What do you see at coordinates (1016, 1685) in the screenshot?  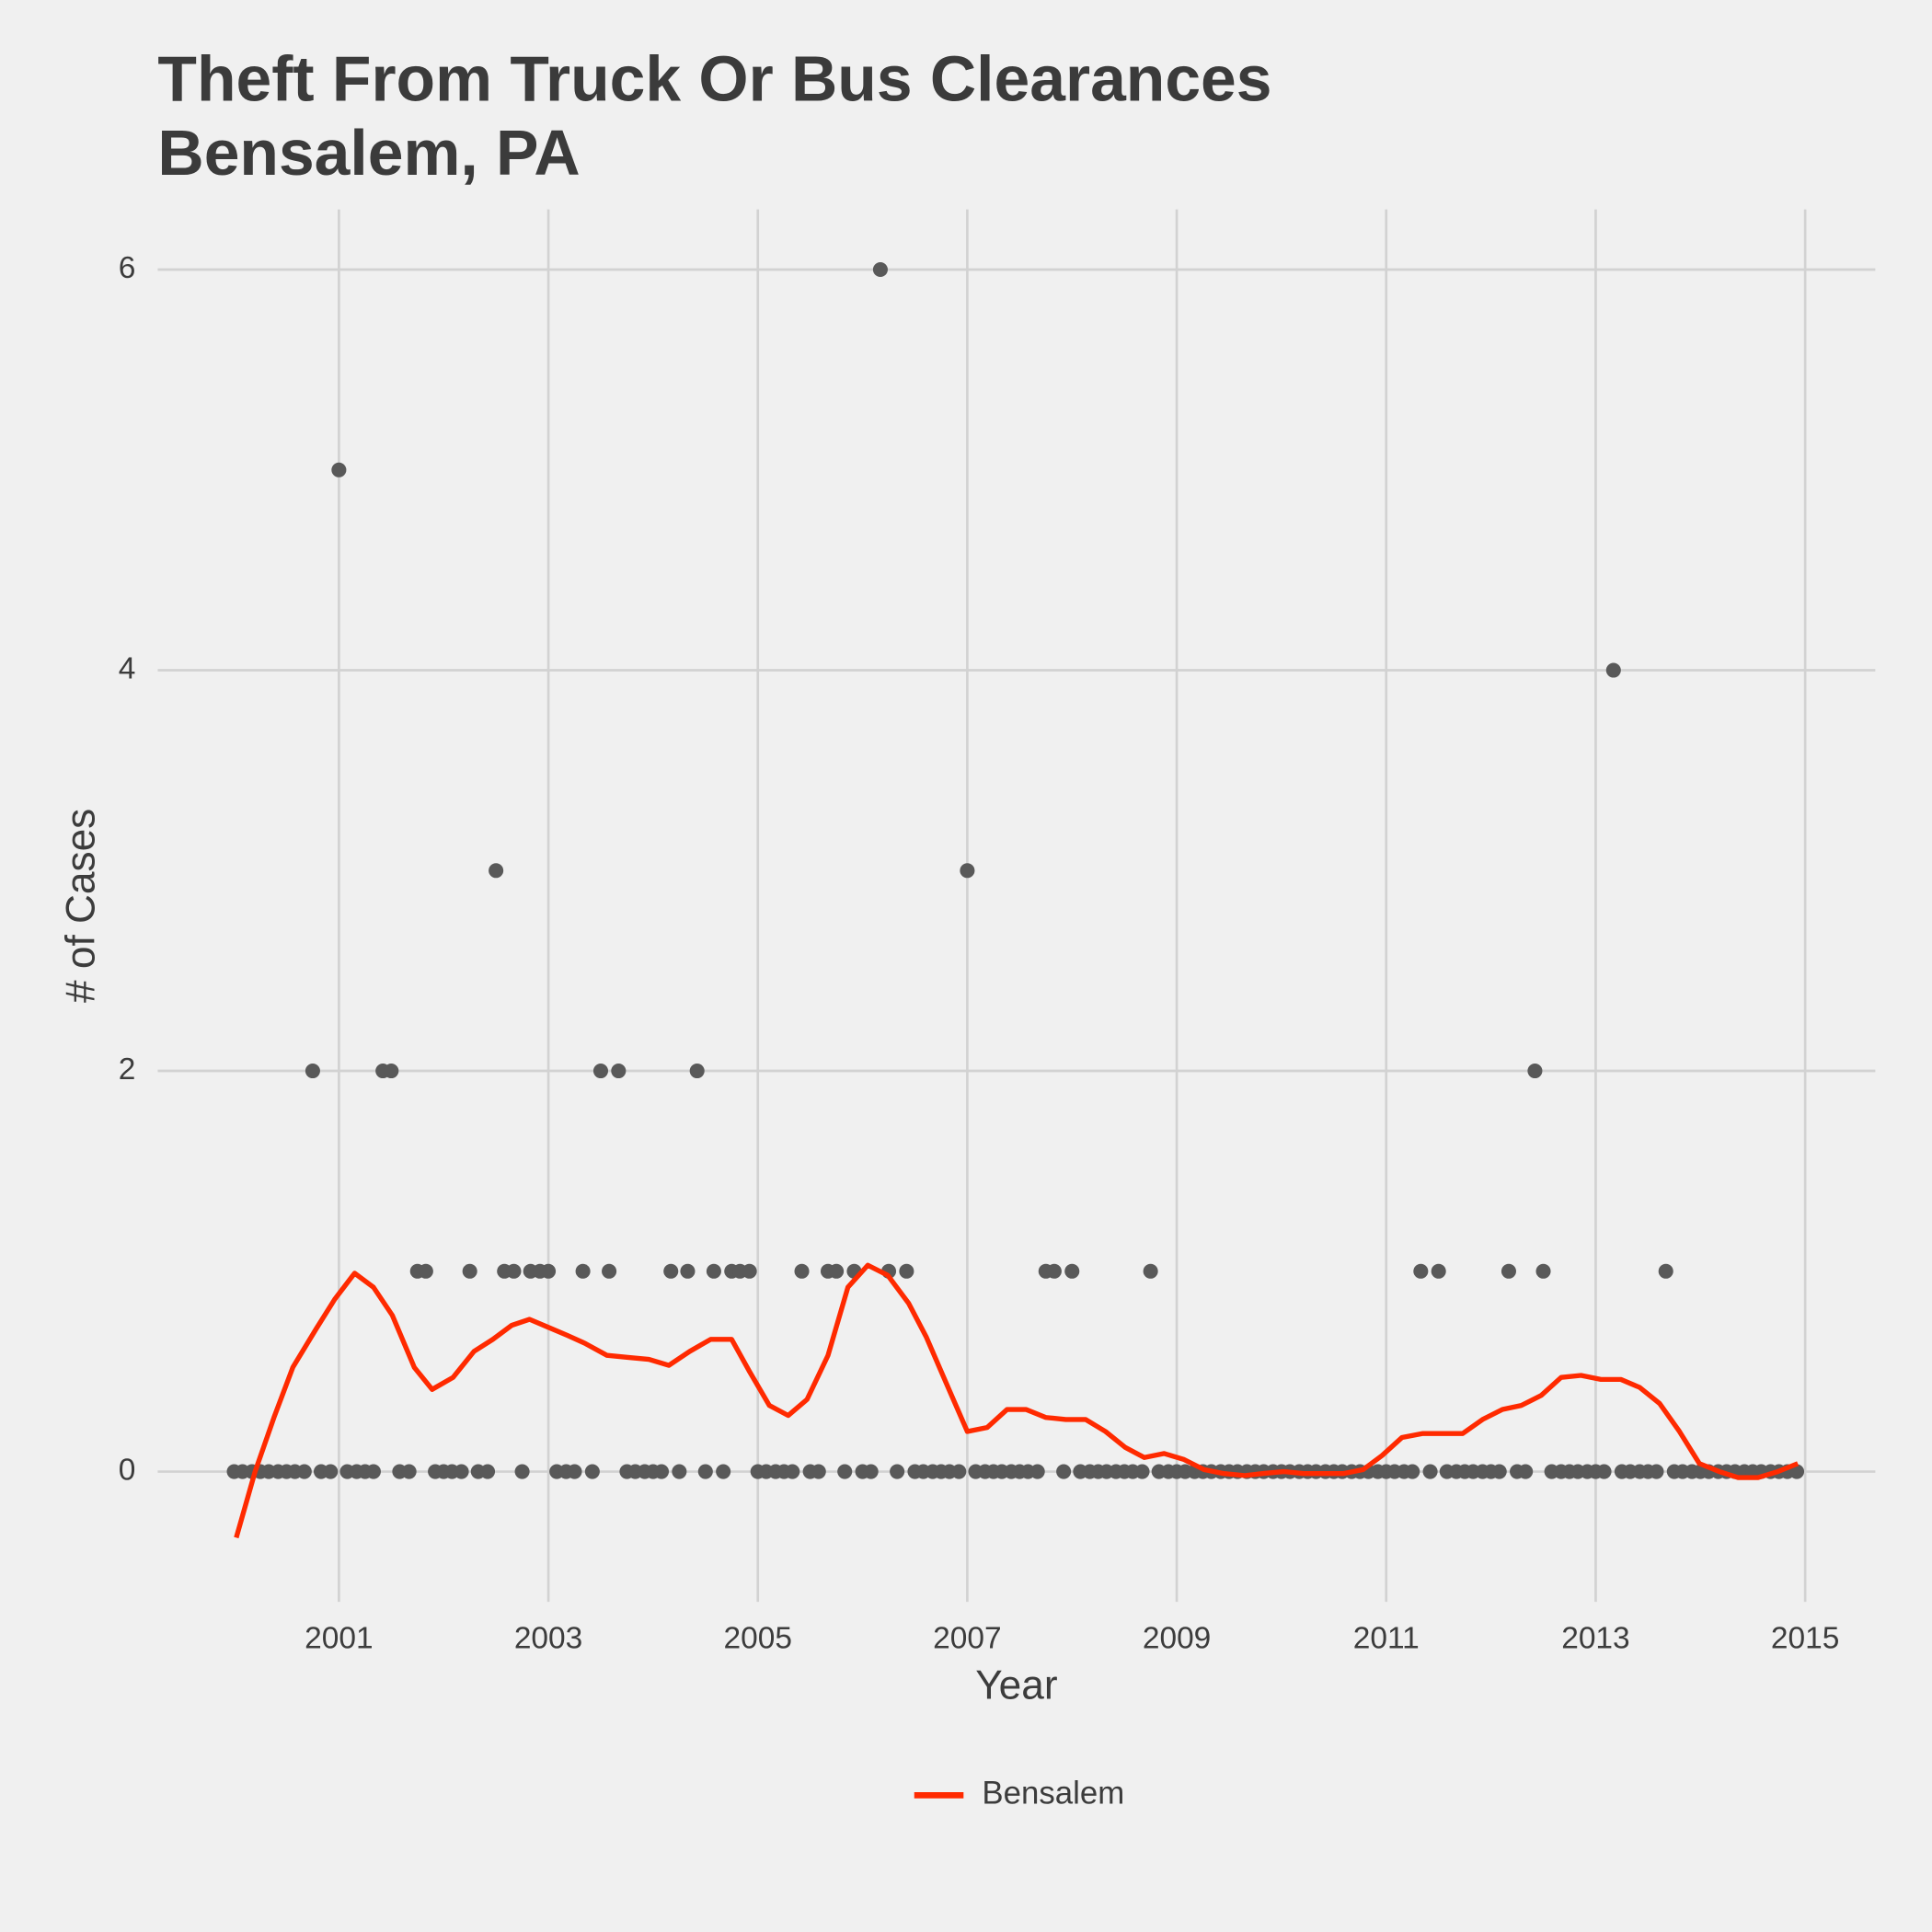 I see `x-axis-title: Year` at bounding box center [1016, 1685].